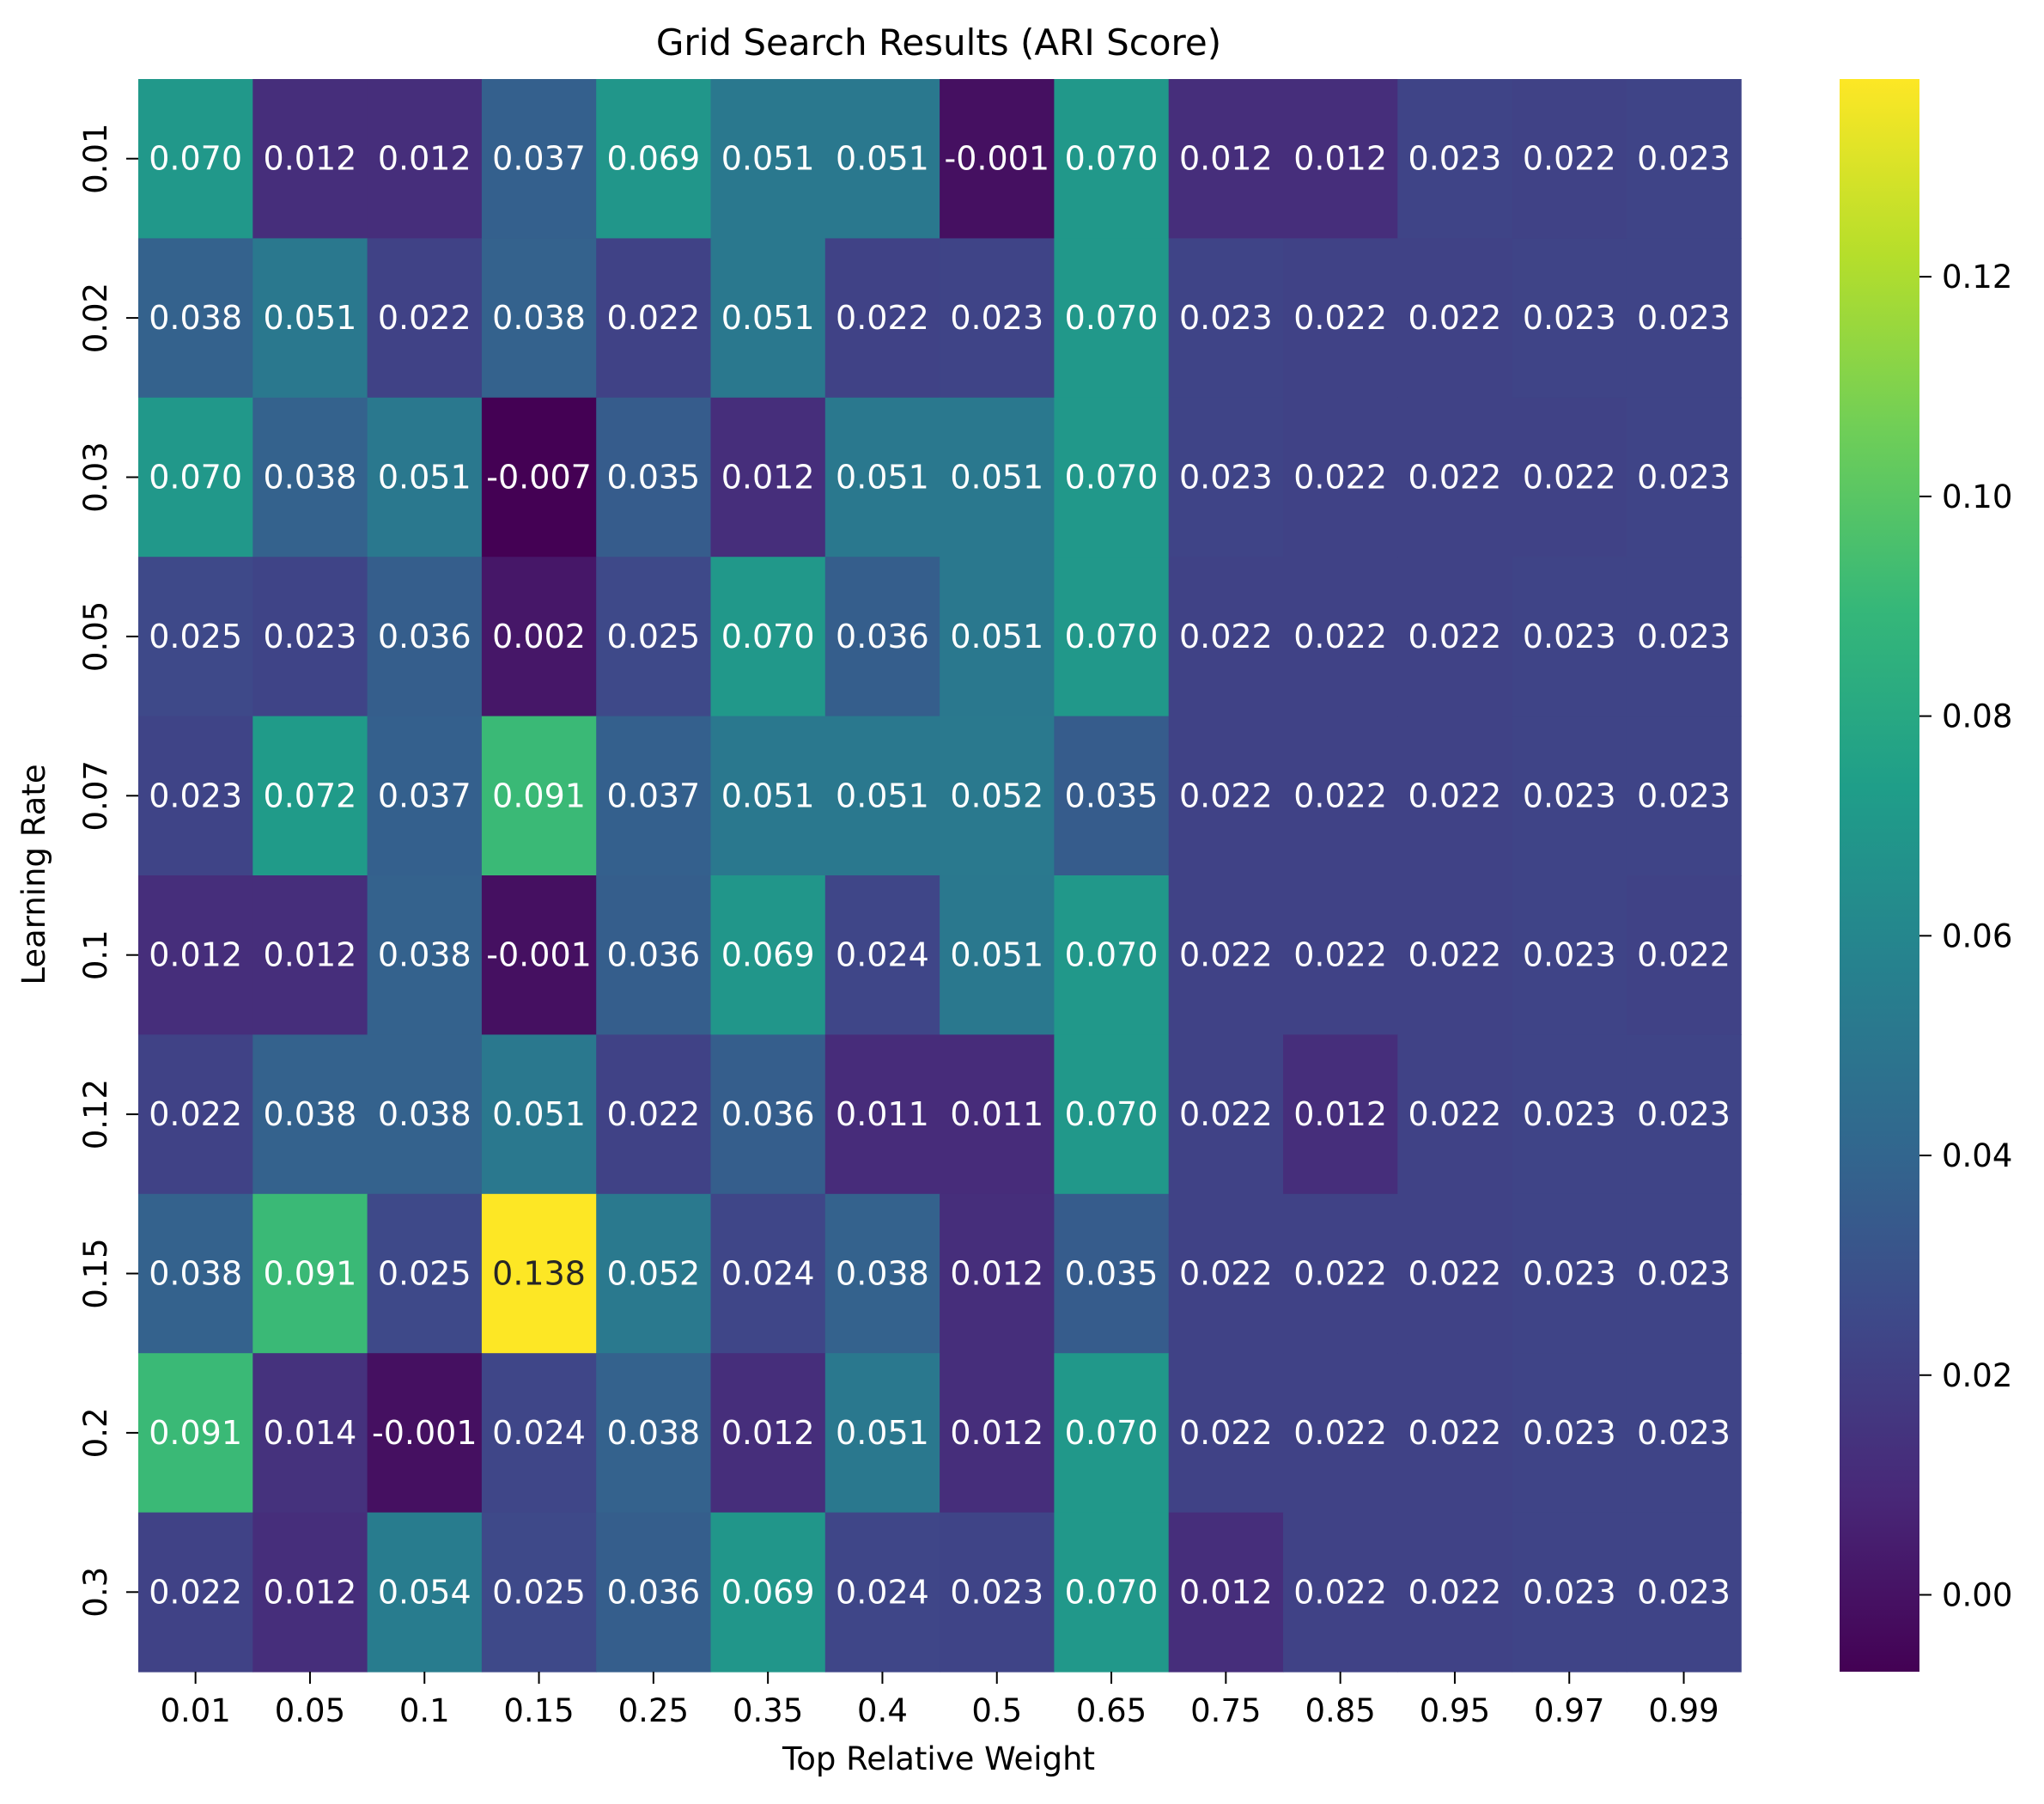  I want to click on cell-value-label: -0.007, so click(539, 478).